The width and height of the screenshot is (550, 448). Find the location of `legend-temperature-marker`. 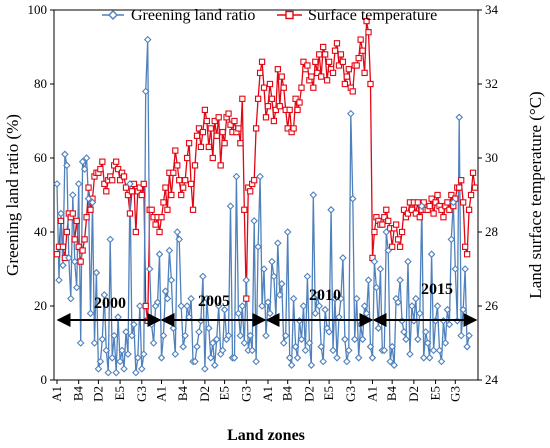

legend-temperature-marker is located at coordinates (289, 15).